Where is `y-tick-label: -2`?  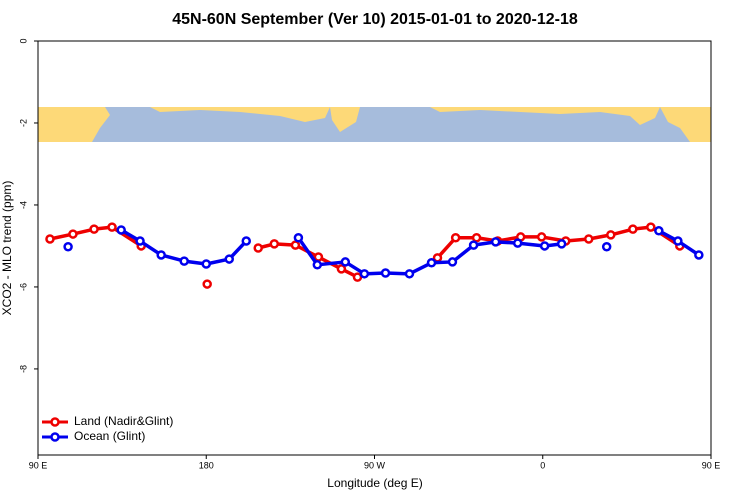 y-tick-label: -2 is located at coordinates (23, 123).